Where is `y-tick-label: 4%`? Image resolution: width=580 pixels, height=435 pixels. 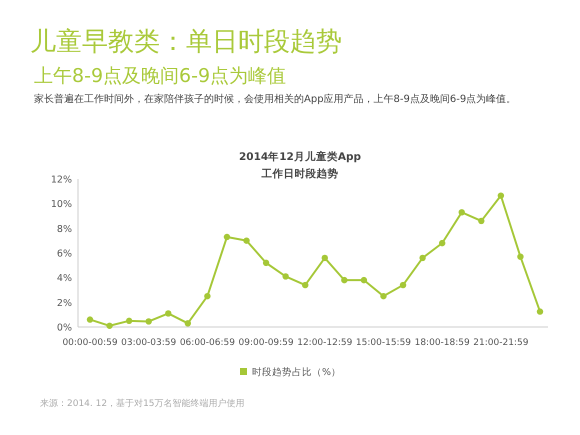
y-tick-label: 4% is located at coordinates (64, 278).